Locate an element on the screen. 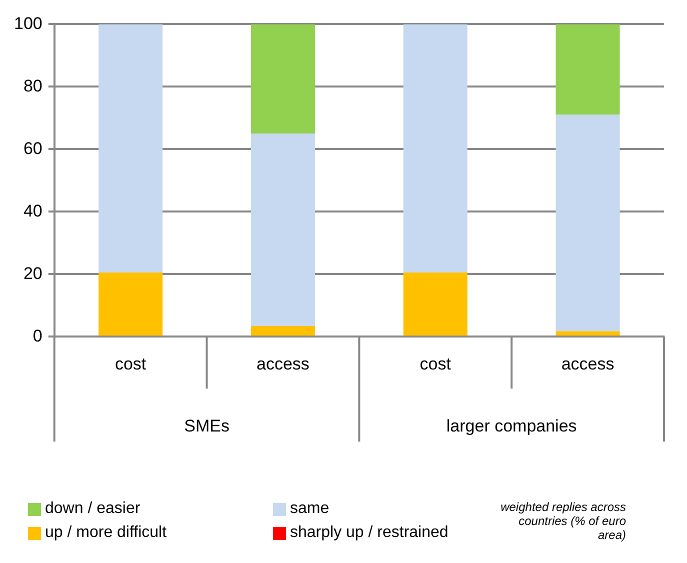  y-tick-label: 60 is located at coordinates (32, 148).